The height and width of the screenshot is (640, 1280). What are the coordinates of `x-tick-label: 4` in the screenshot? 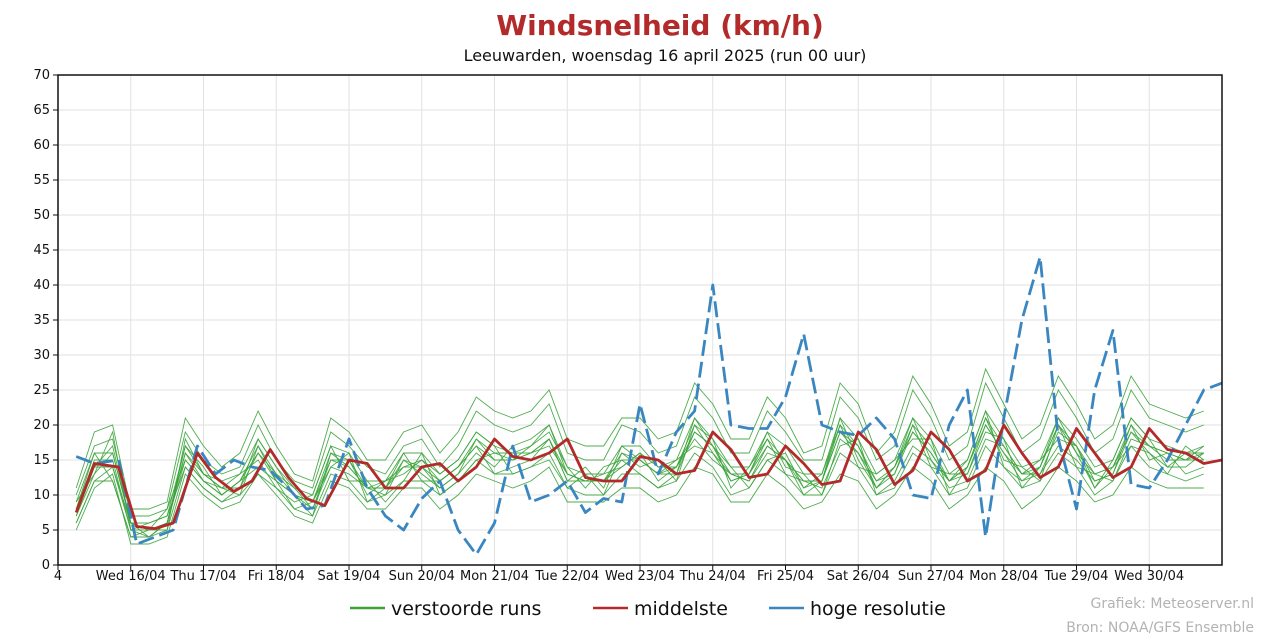 It's located at (58, 576).